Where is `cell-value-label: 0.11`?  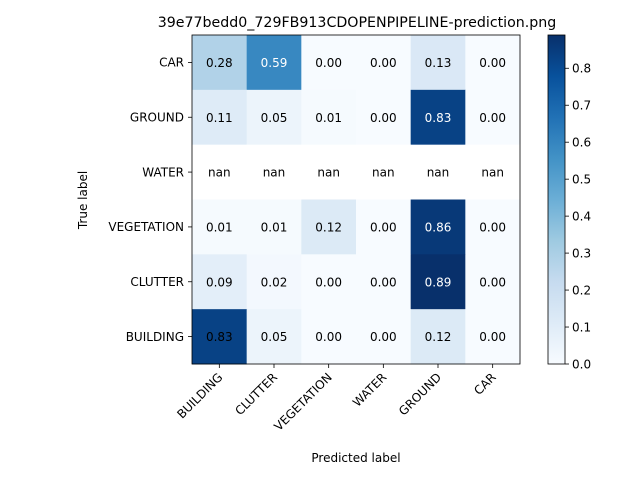 cell-value-label: 0.11 is located at coordinates (219, 118).